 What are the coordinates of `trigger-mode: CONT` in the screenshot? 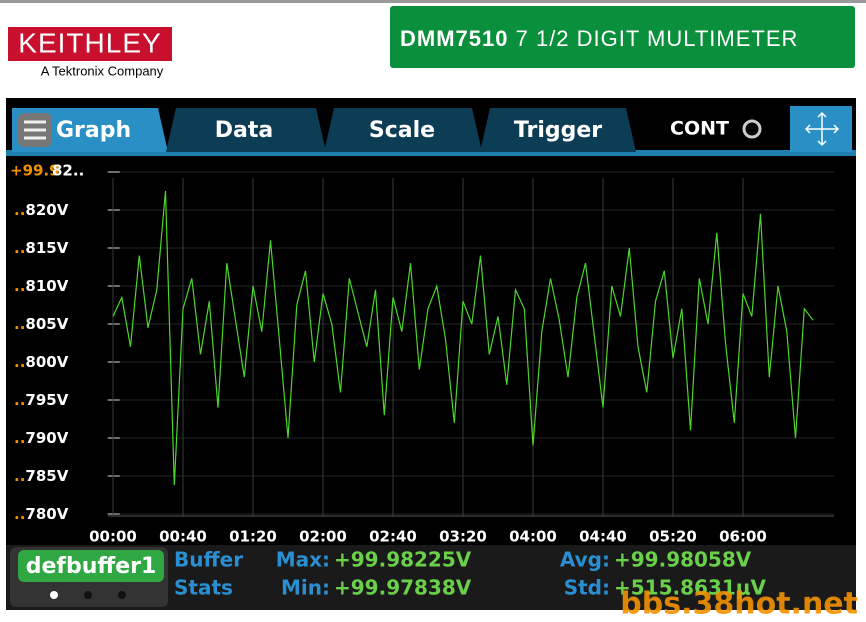 It's located at (699, 129).